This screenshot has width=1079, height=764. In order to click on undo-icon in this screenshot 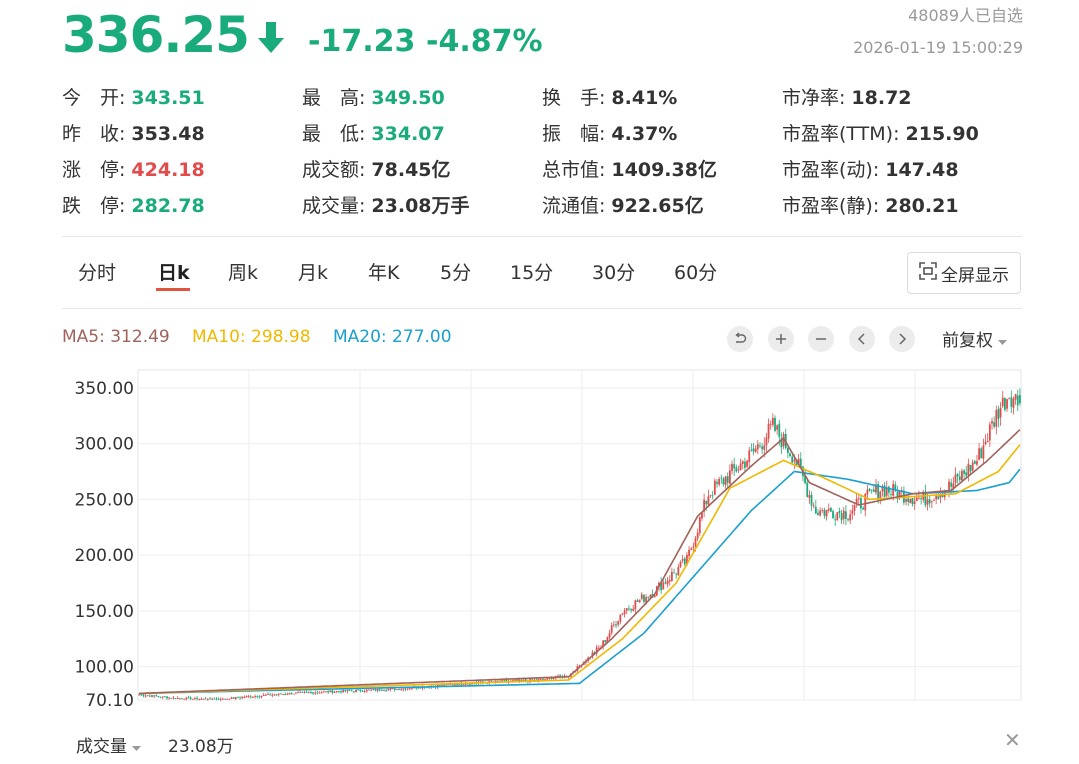, I will do `click(741, 337)`.